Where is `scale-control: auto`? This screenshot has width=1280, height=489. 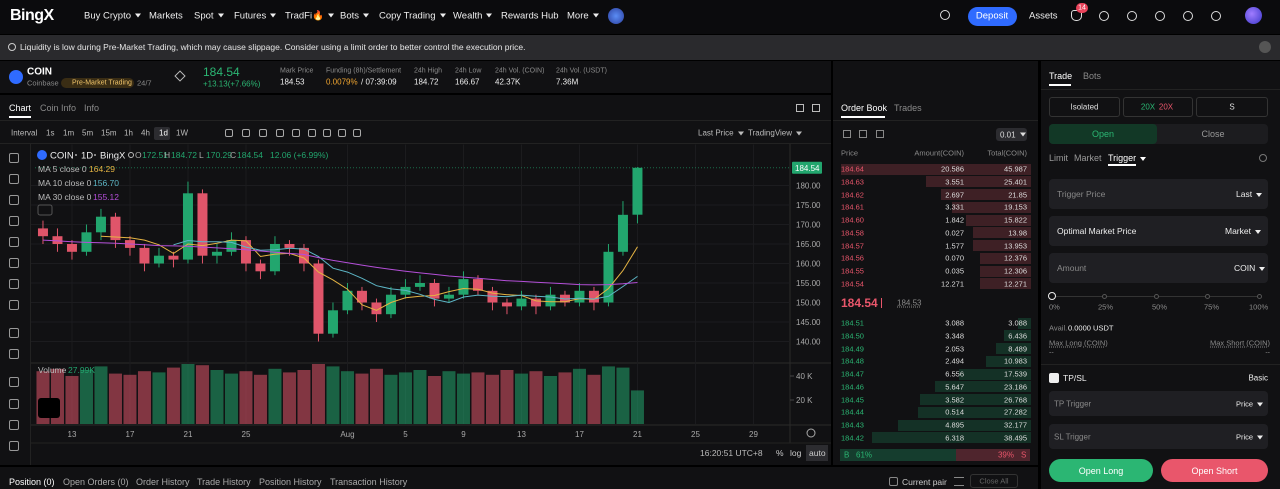
scale-control: auto is located at coordinates (817, 453).